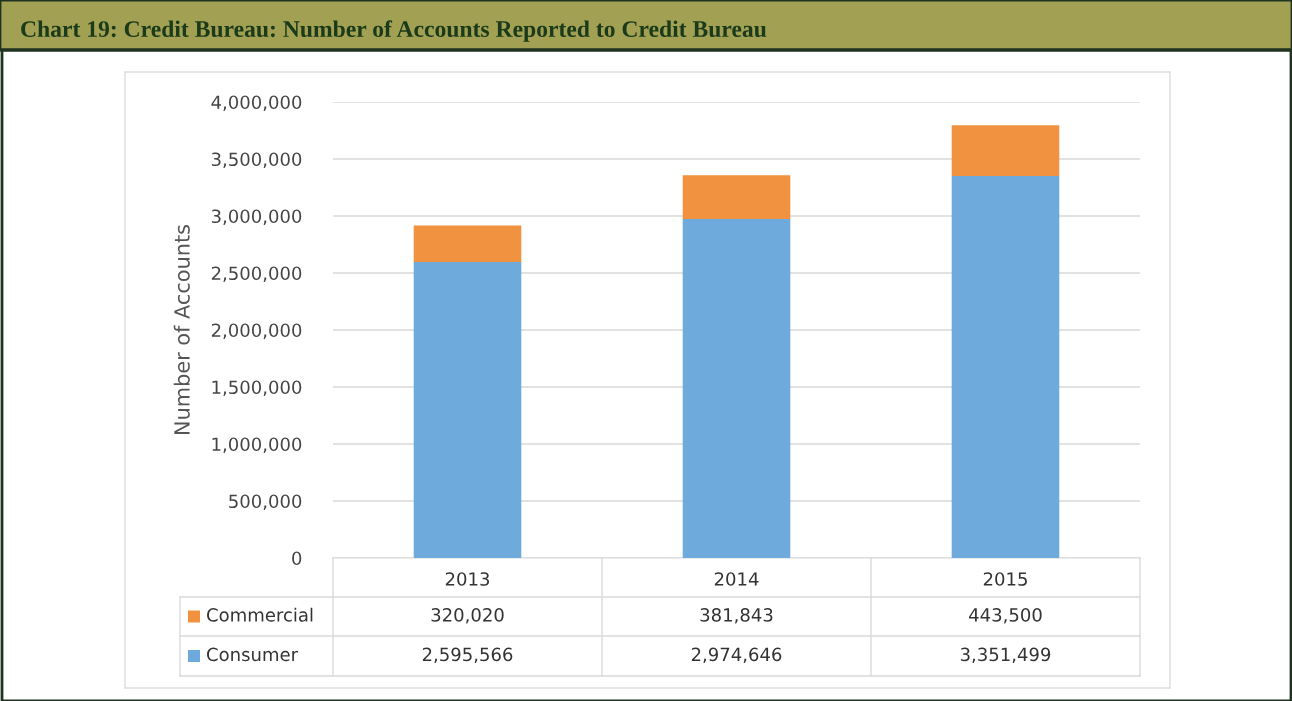  What do you see at coordinates (736, 579) in the screenshot?
I see `x-tick-label: 2014` at bounding box center [736, 579].